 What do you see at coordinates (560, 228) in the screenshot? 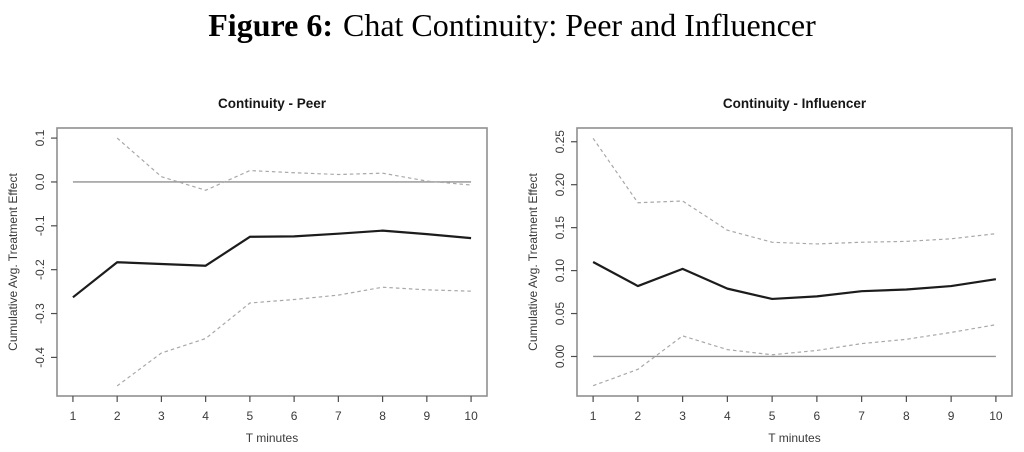
I see `y-tick-label: 0.15` at bounding box center [560, 228].